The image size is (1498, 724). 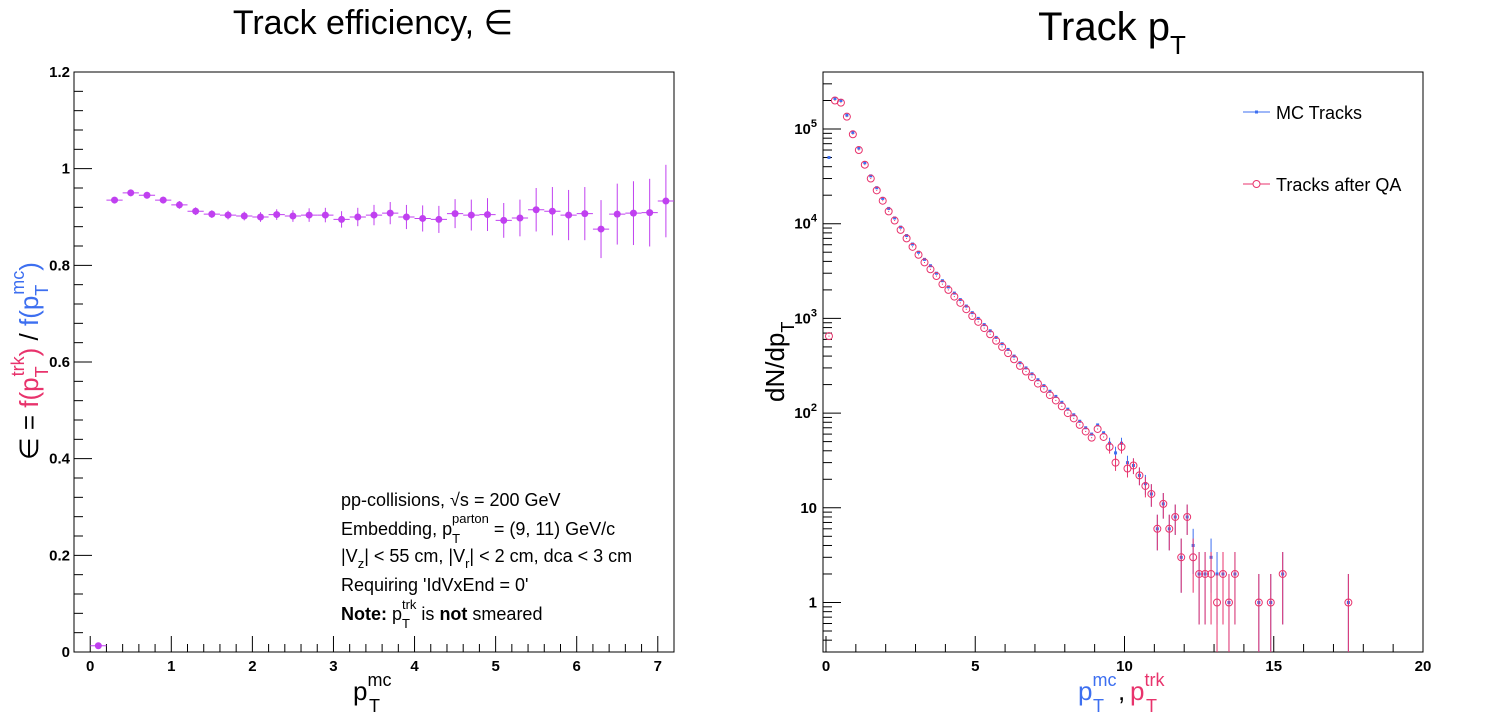 What do you see at coordinates (66, 652) in the screenshot?
I see `y-tick-label: 0` at bounding box center [66, 652].